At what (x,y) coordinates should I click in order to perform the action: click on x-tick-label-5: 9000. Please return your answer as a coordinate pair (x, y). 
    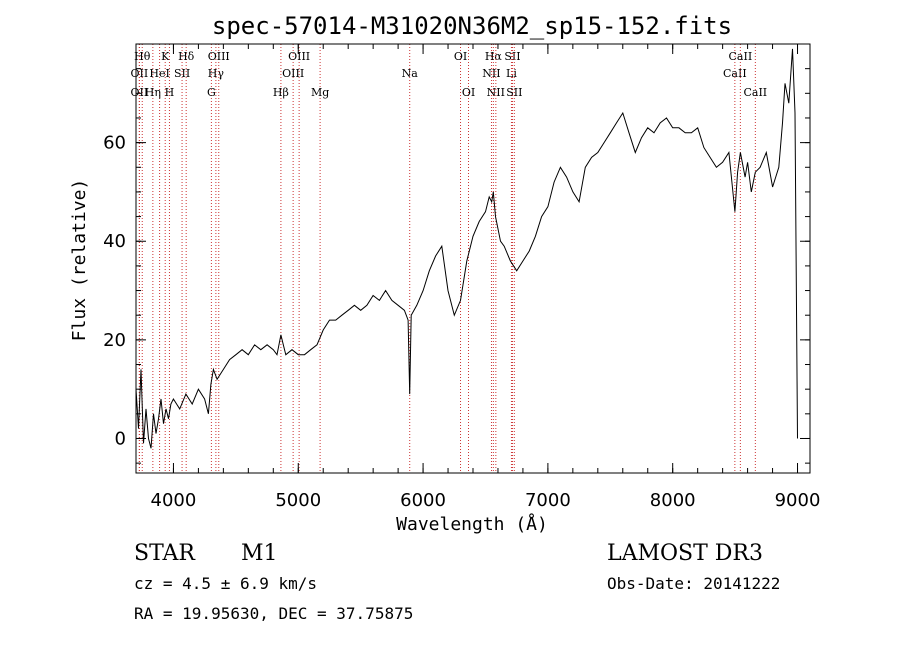
    Looking at the image, I should click on (798, 500).